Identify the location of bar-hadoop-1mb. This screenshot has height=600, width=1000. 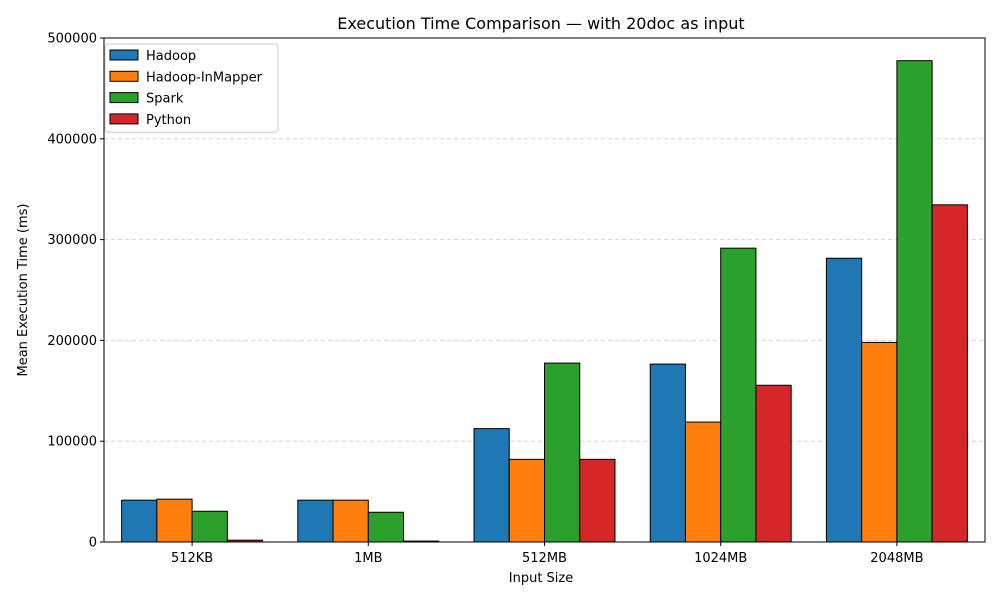
(315, 521).